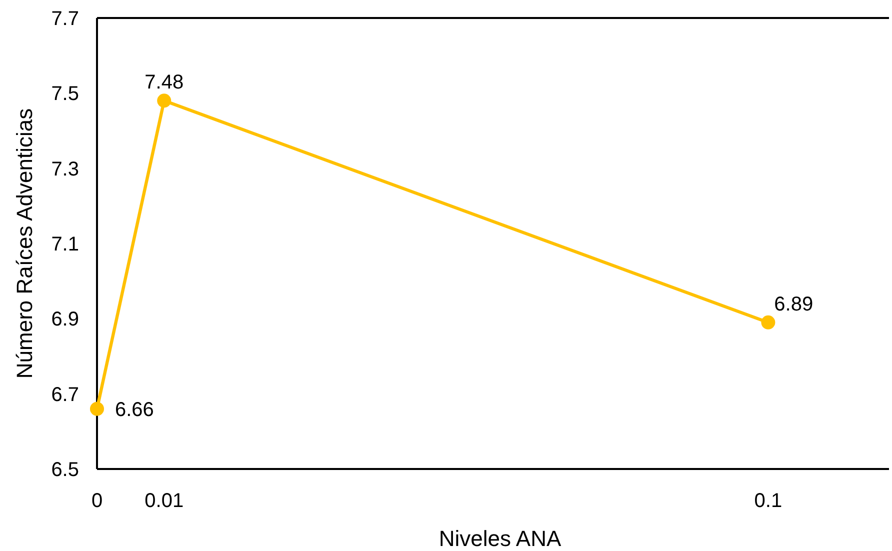  What do you see at coordinates (164, 83) in the screenshot?
I see `data-label: 7.48` at bounding box center [164, 83].